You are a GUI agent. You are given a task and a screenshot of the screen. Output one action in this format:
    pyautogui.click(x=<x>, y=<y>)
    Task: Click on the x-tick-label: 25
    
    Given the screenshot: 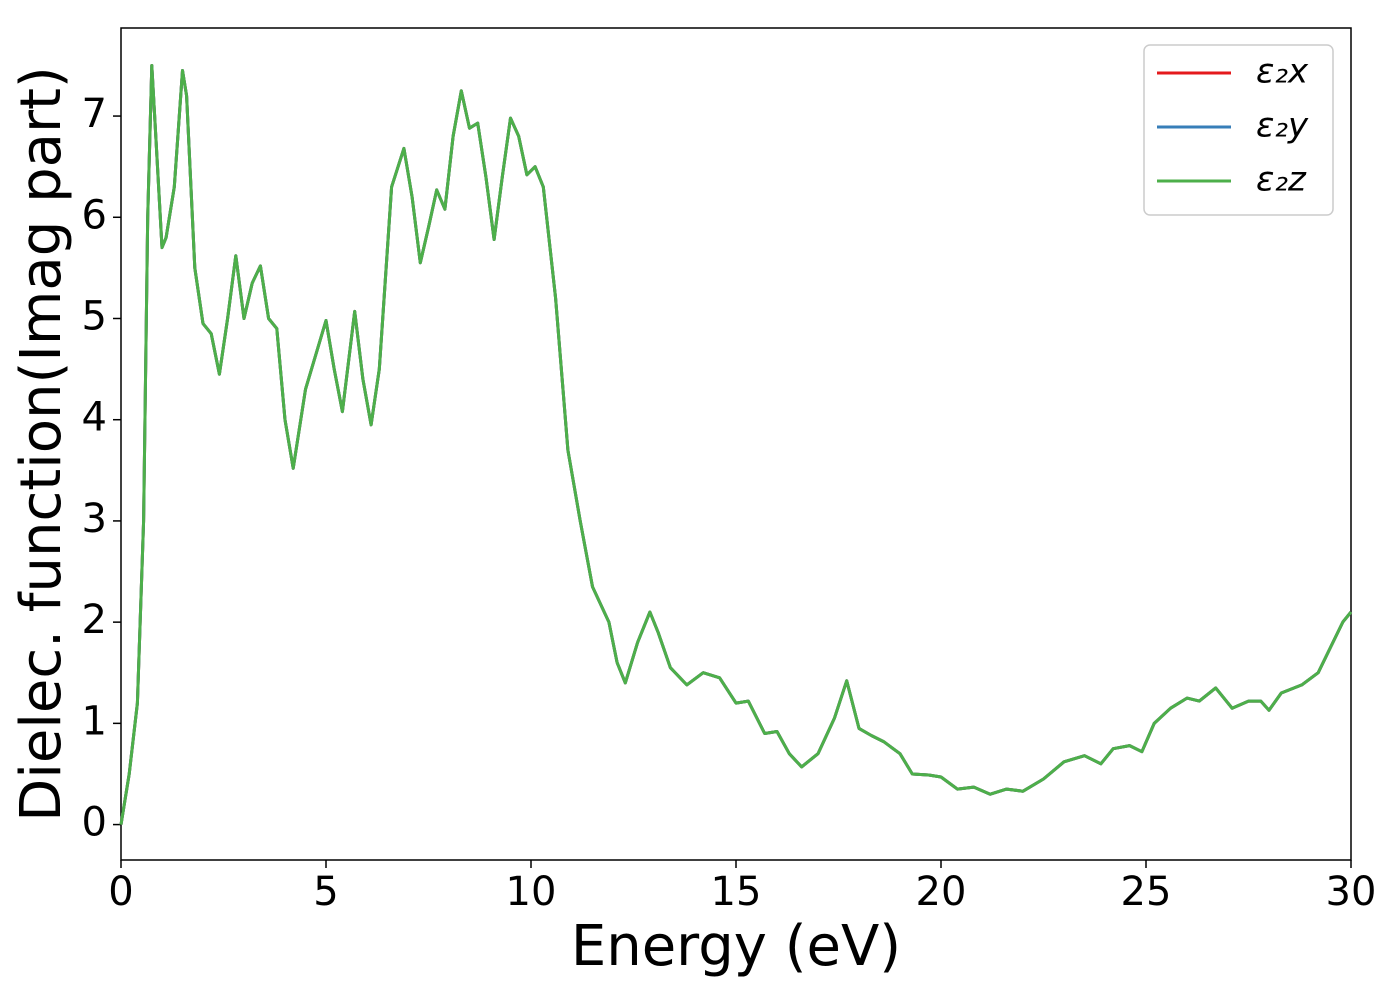 What is the action you would take?
    pyautogui.click(x=1146, y=892)
    